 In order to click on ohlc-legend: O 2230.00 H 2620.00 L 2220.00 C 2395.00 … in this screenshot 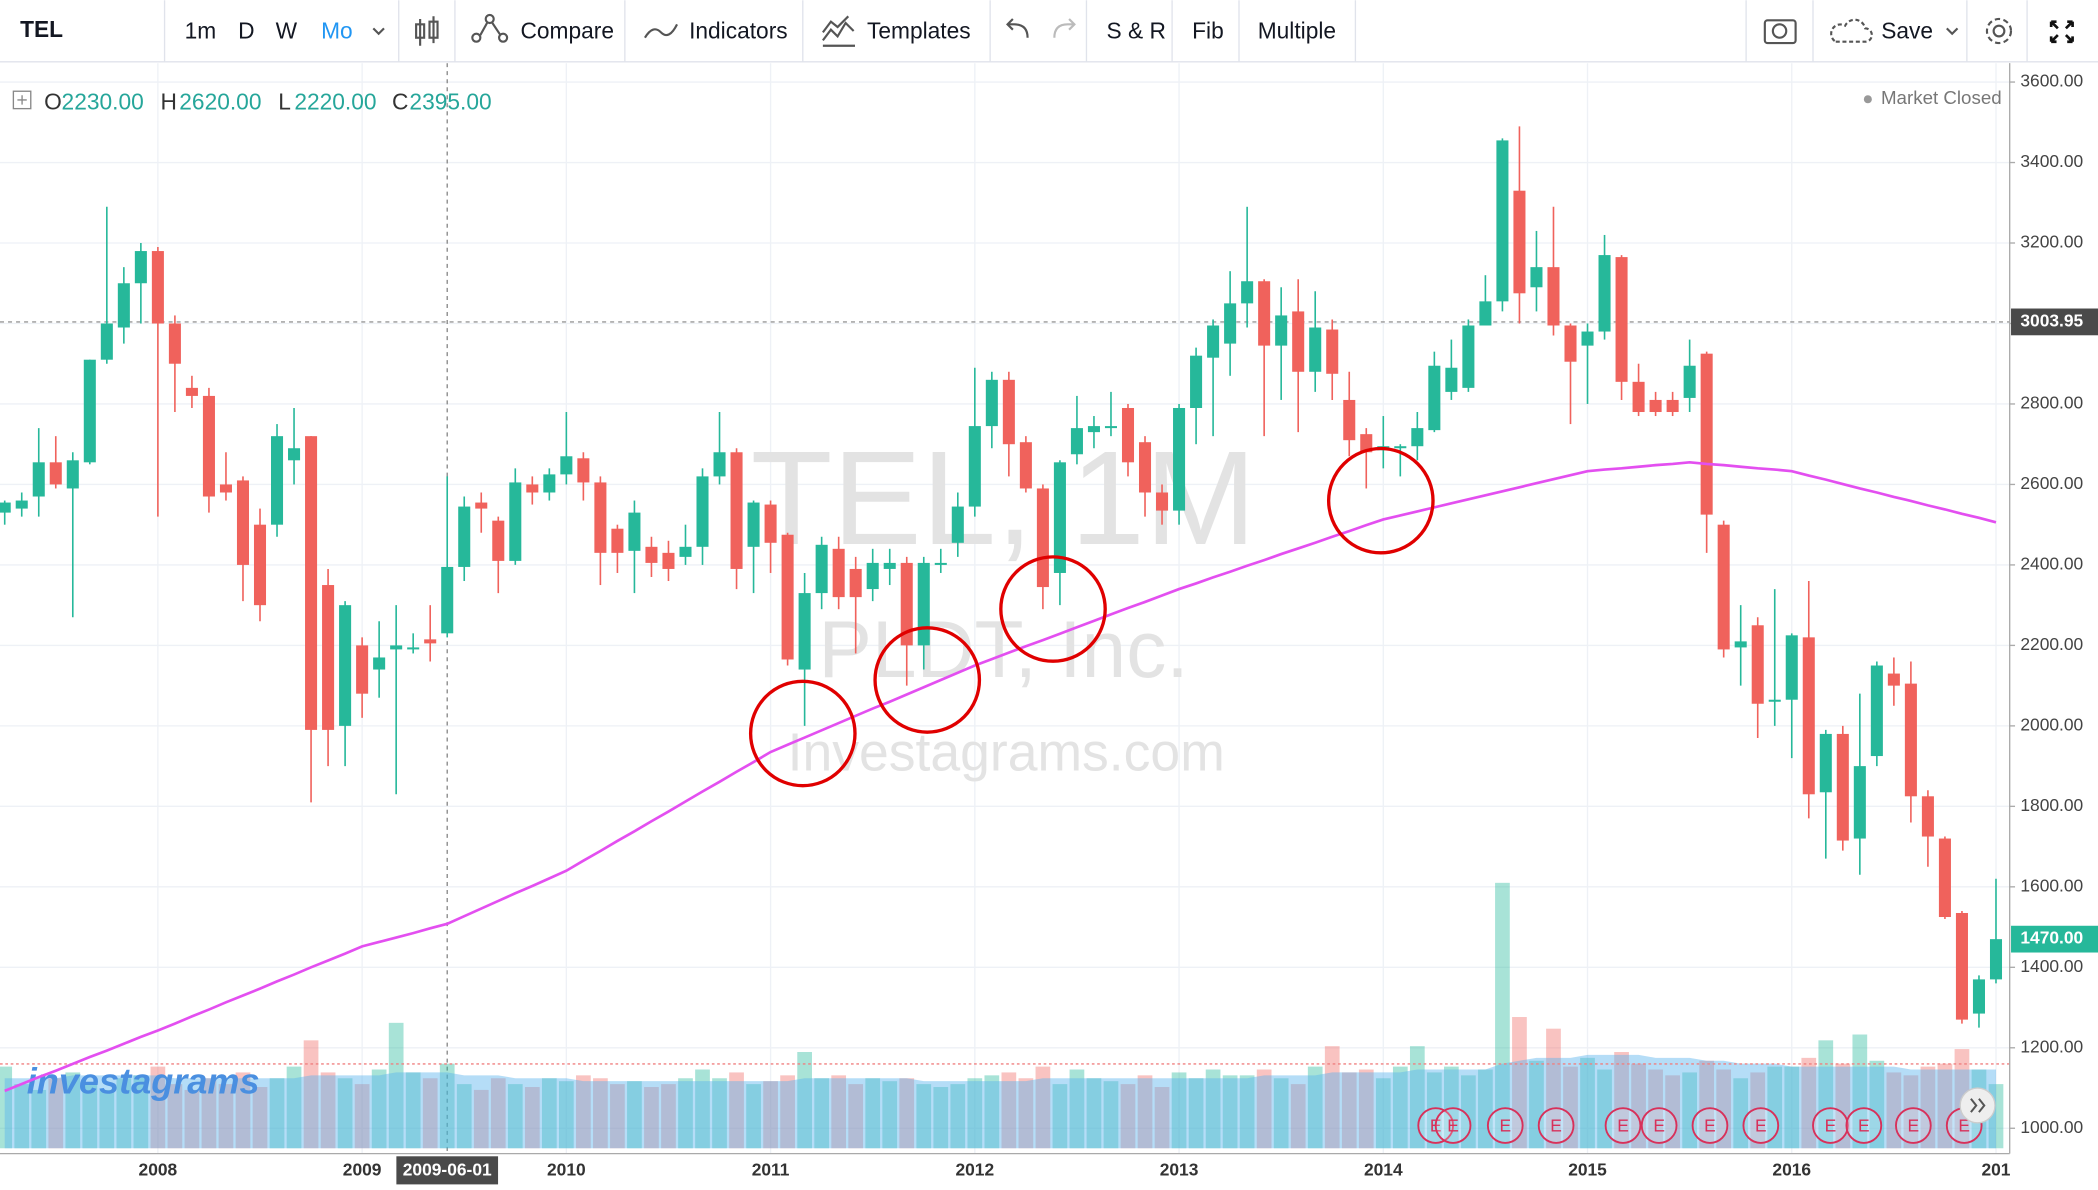, I will do `click(1007, 100)`.